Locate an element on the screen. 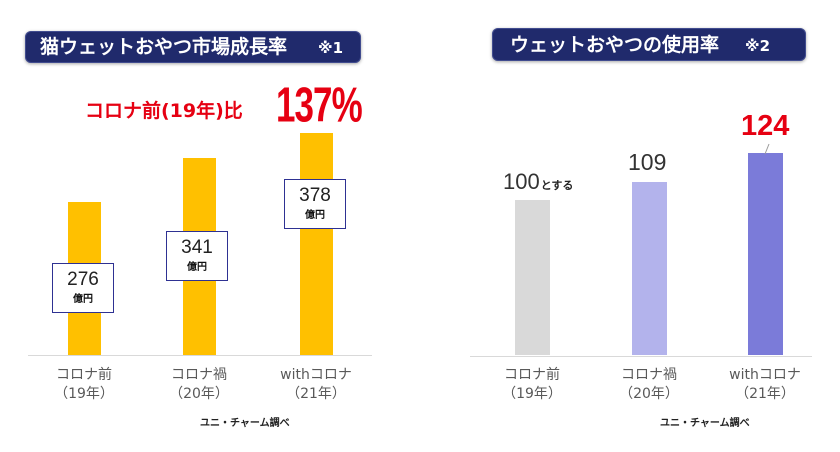 Image resolution: width=840 pixels, height=452 pixels. growth-annotation-value: 137% is located at coordinates (319, 106).